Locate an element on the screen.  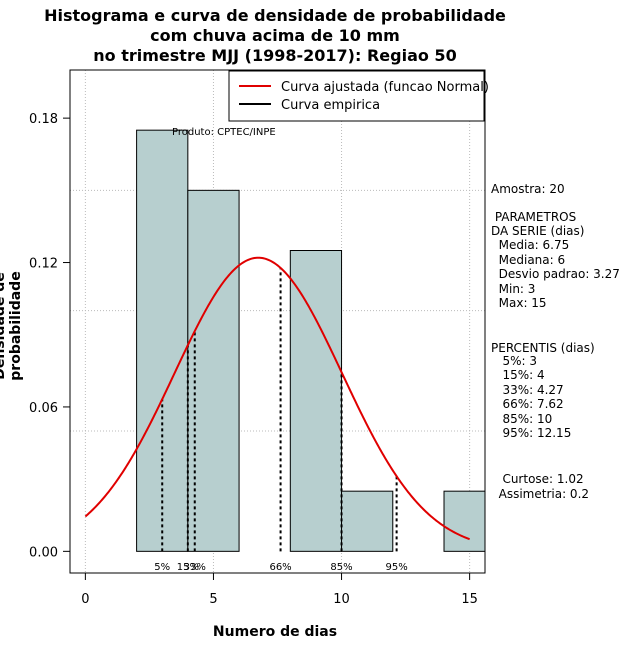
stat-p15: 15%: 4 is located at coordinates (518, 375).